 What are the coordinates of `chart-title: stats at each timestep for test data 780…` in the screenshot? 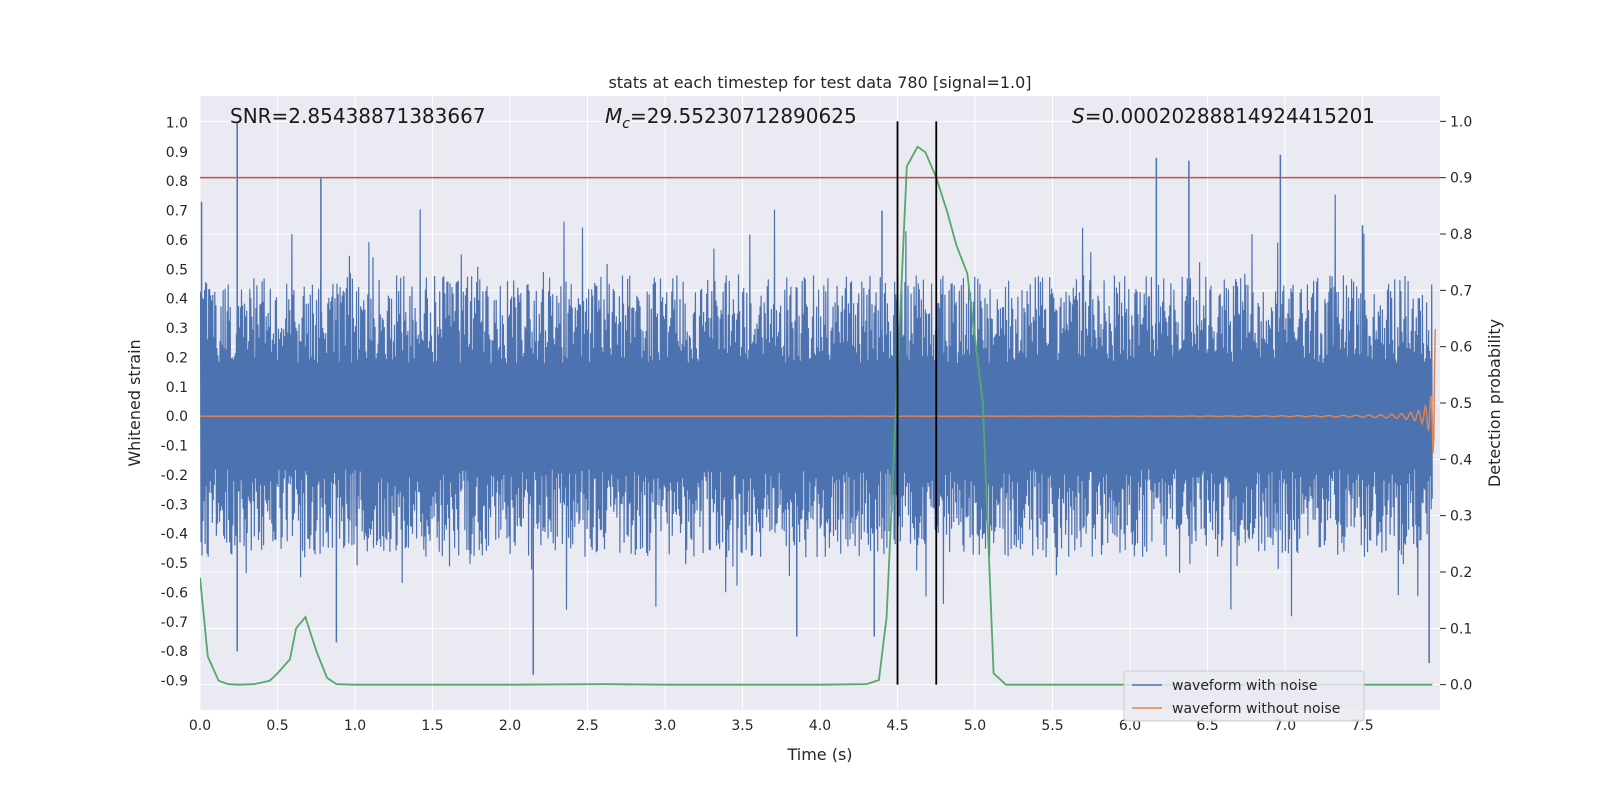 It's located at (819, 82).